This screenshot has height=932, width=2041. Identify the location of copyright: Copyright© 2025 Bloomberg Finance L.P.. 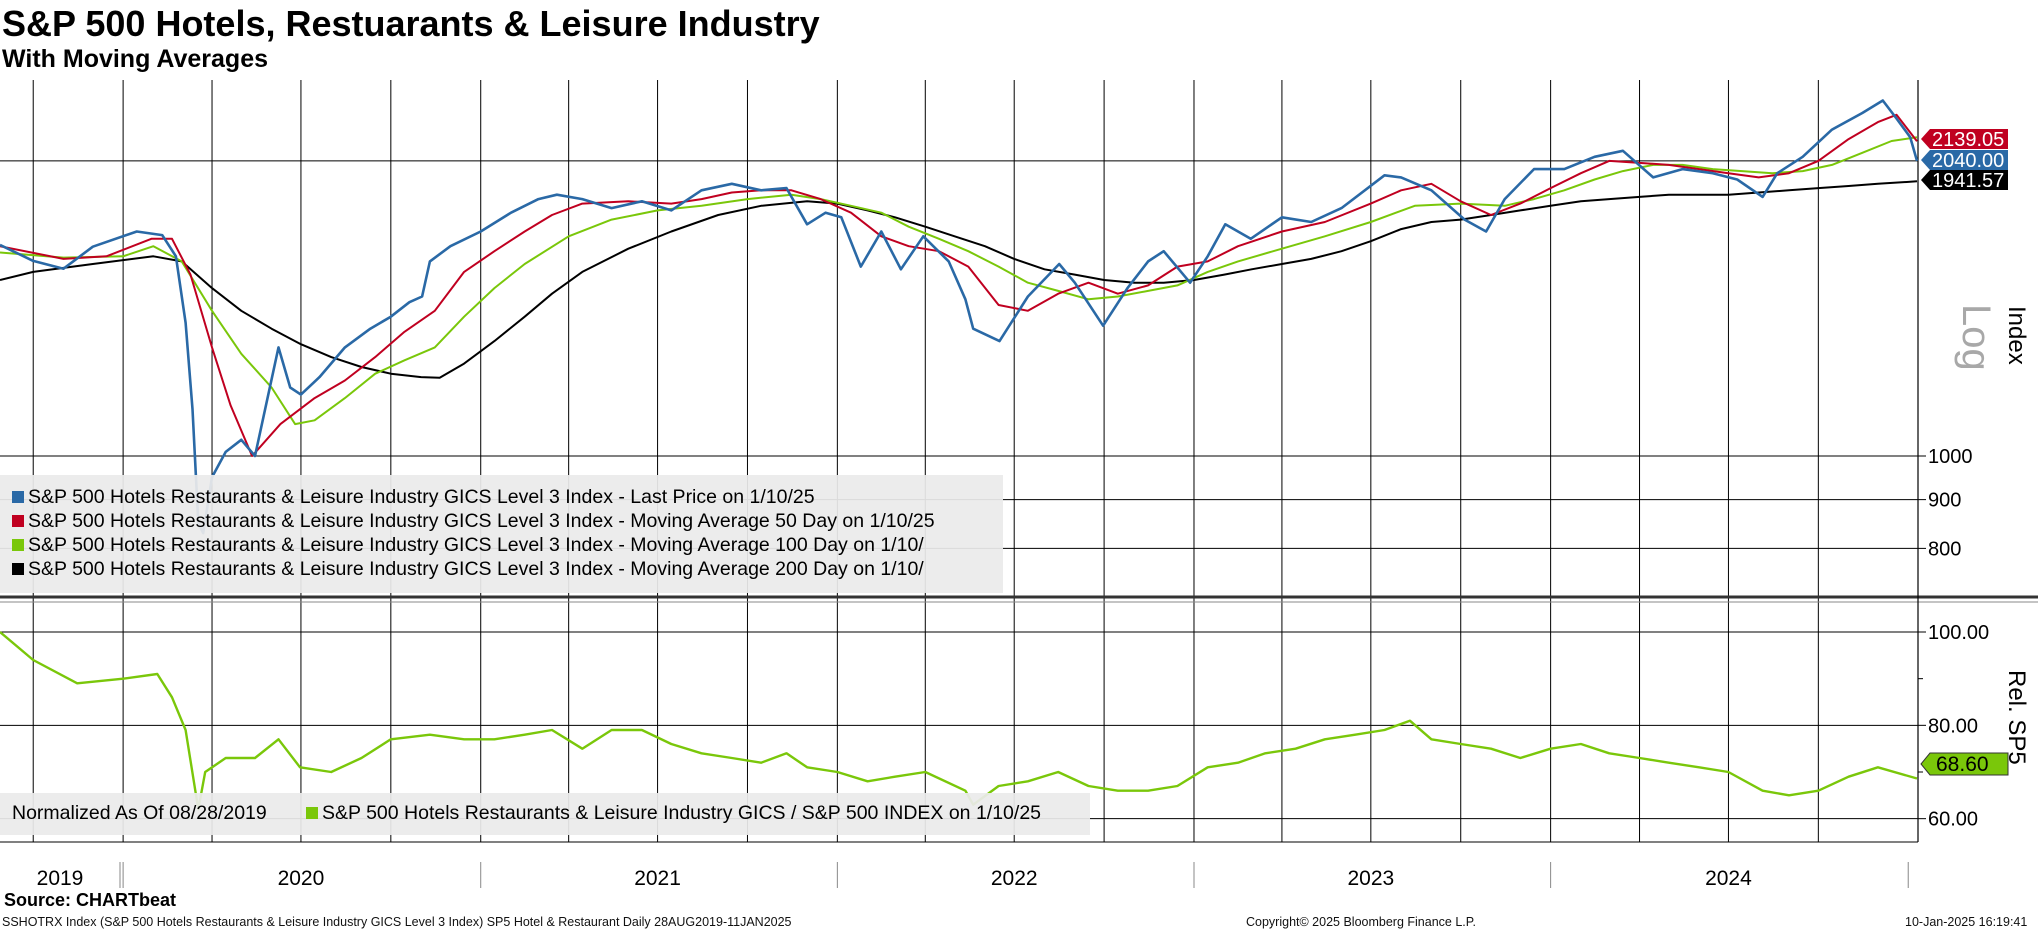
(1361, 922).